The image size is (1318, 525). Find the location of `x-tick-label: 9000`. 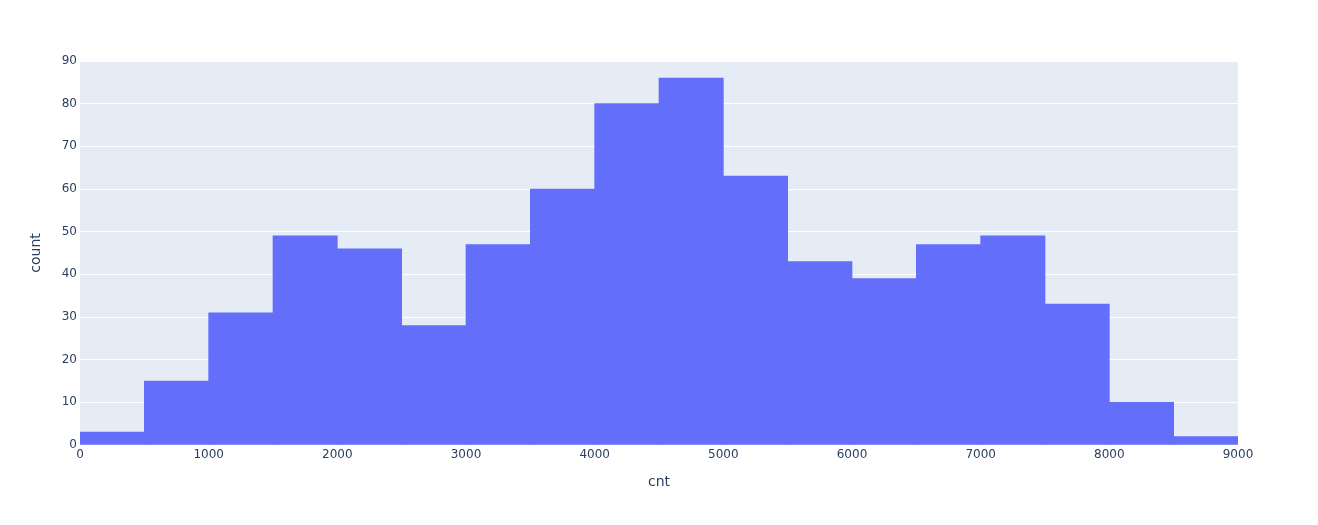

x-tick-label: 9000 is located at coordinates (1238, 454).